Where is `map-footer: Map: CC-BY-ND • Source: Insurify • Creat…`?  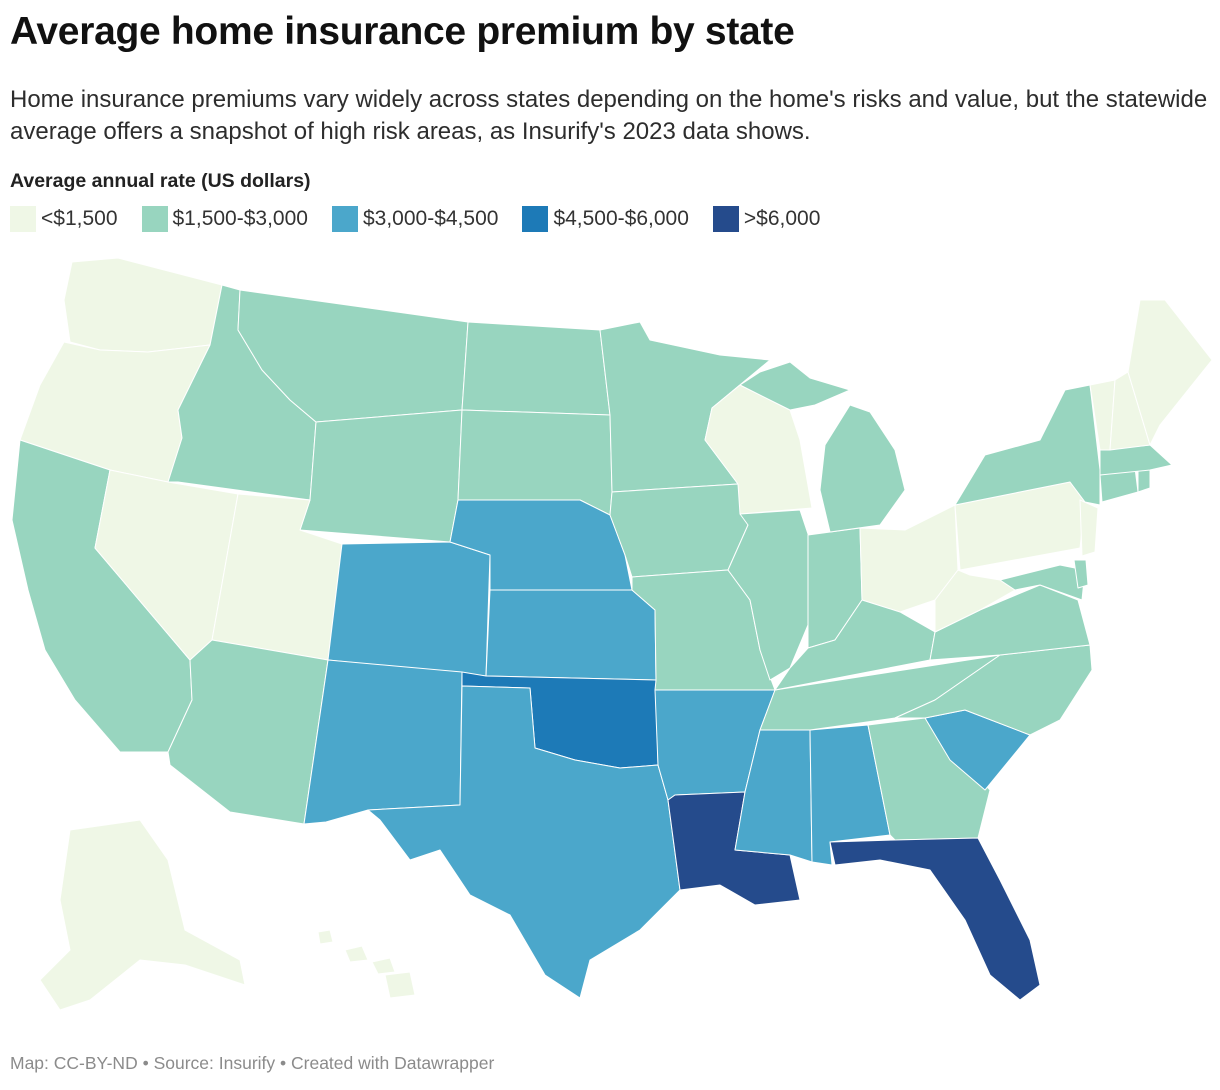
map-footer: Map: CC-BY-ND • Source: Insurify • Creat… is located at coordinates (252, 1063).